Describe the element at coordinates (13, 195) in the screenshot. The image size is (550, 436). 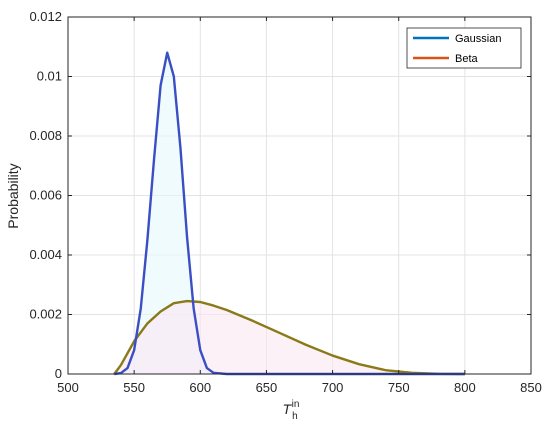
I see `y-axis-label: Probability` at that location.